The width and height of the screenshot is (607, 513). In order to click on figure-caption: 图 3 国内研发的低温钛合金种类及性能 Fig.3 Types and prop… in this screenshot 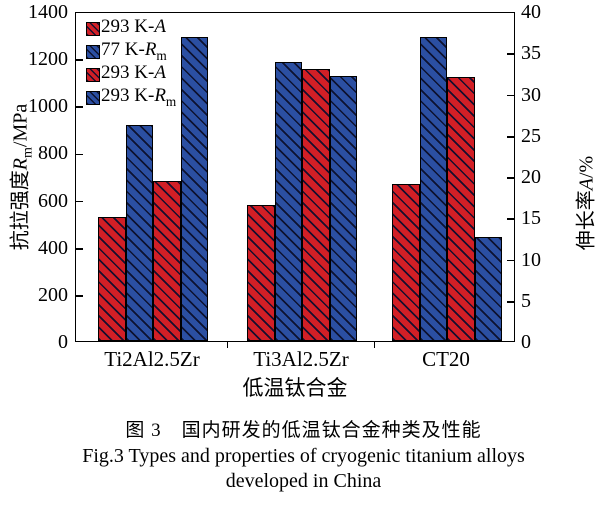, I will do `click(303, 456)`.